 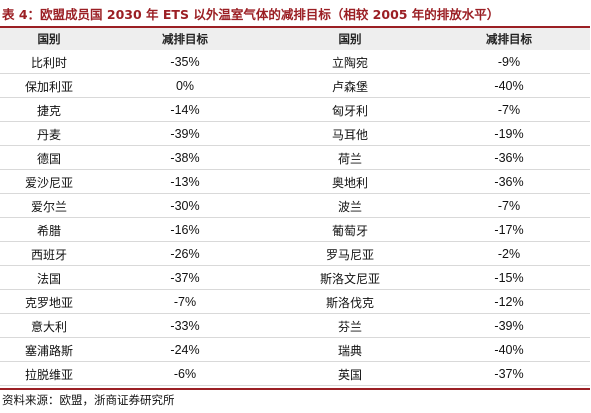 What do you see at coordinates (48, 302) in the screenshot?
I see `cell-country-left: 克罗地亚` at bounding box center [48, 302].